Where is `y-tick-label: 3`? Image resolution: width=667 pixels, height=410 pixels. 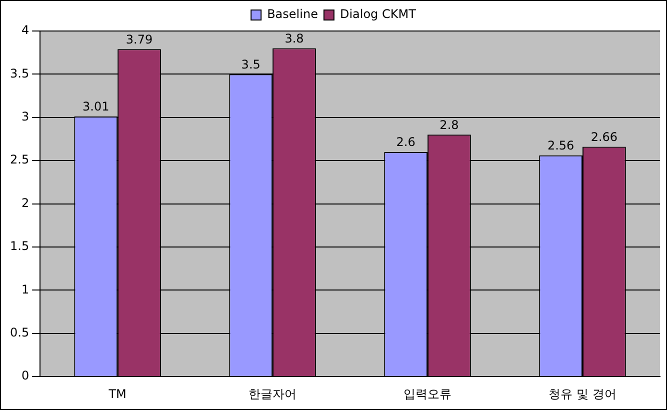 y-tick-label: 3 is located at coordinates (25, 117).